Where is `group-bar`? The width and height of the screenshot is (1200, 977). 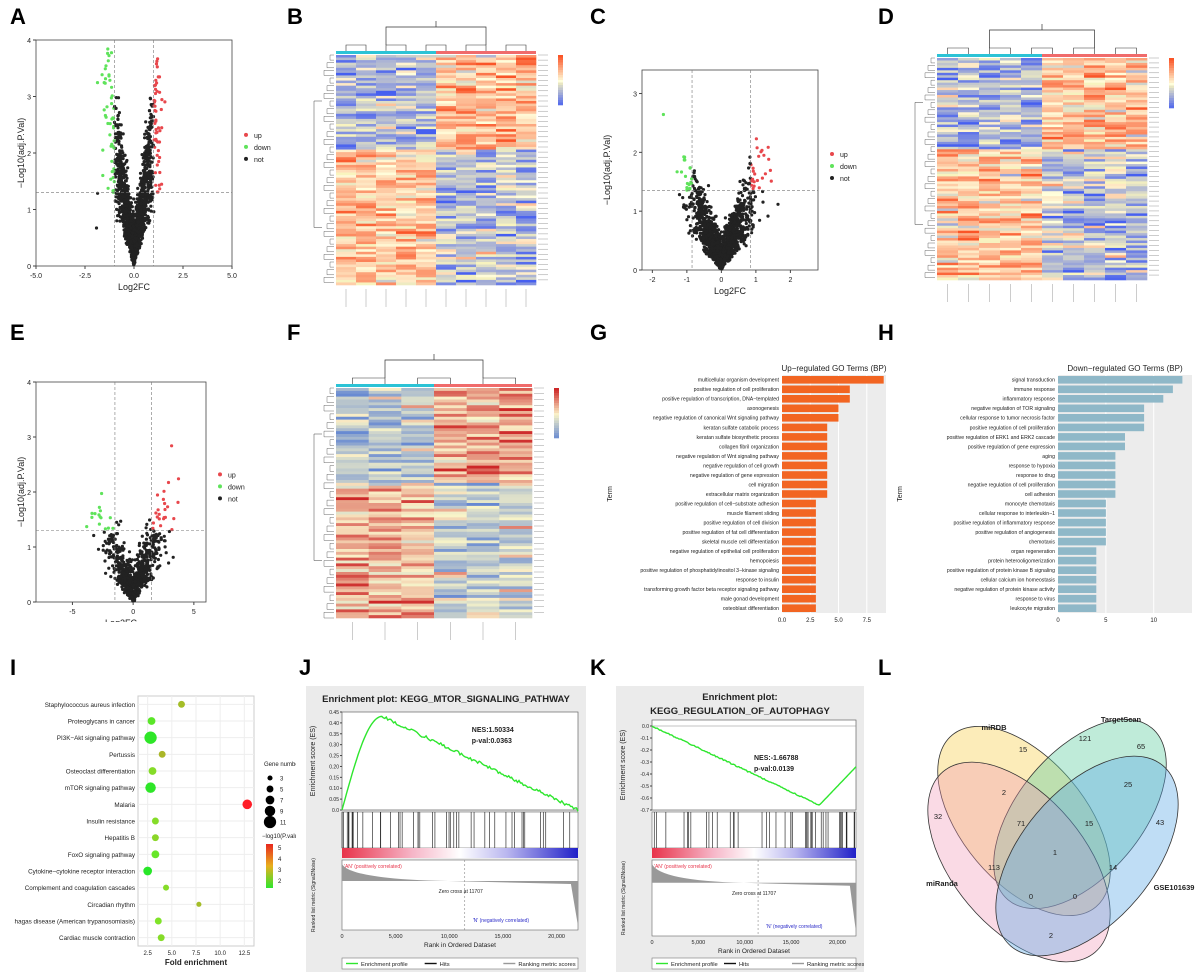
group-bar is located at coordinates (989, 55).